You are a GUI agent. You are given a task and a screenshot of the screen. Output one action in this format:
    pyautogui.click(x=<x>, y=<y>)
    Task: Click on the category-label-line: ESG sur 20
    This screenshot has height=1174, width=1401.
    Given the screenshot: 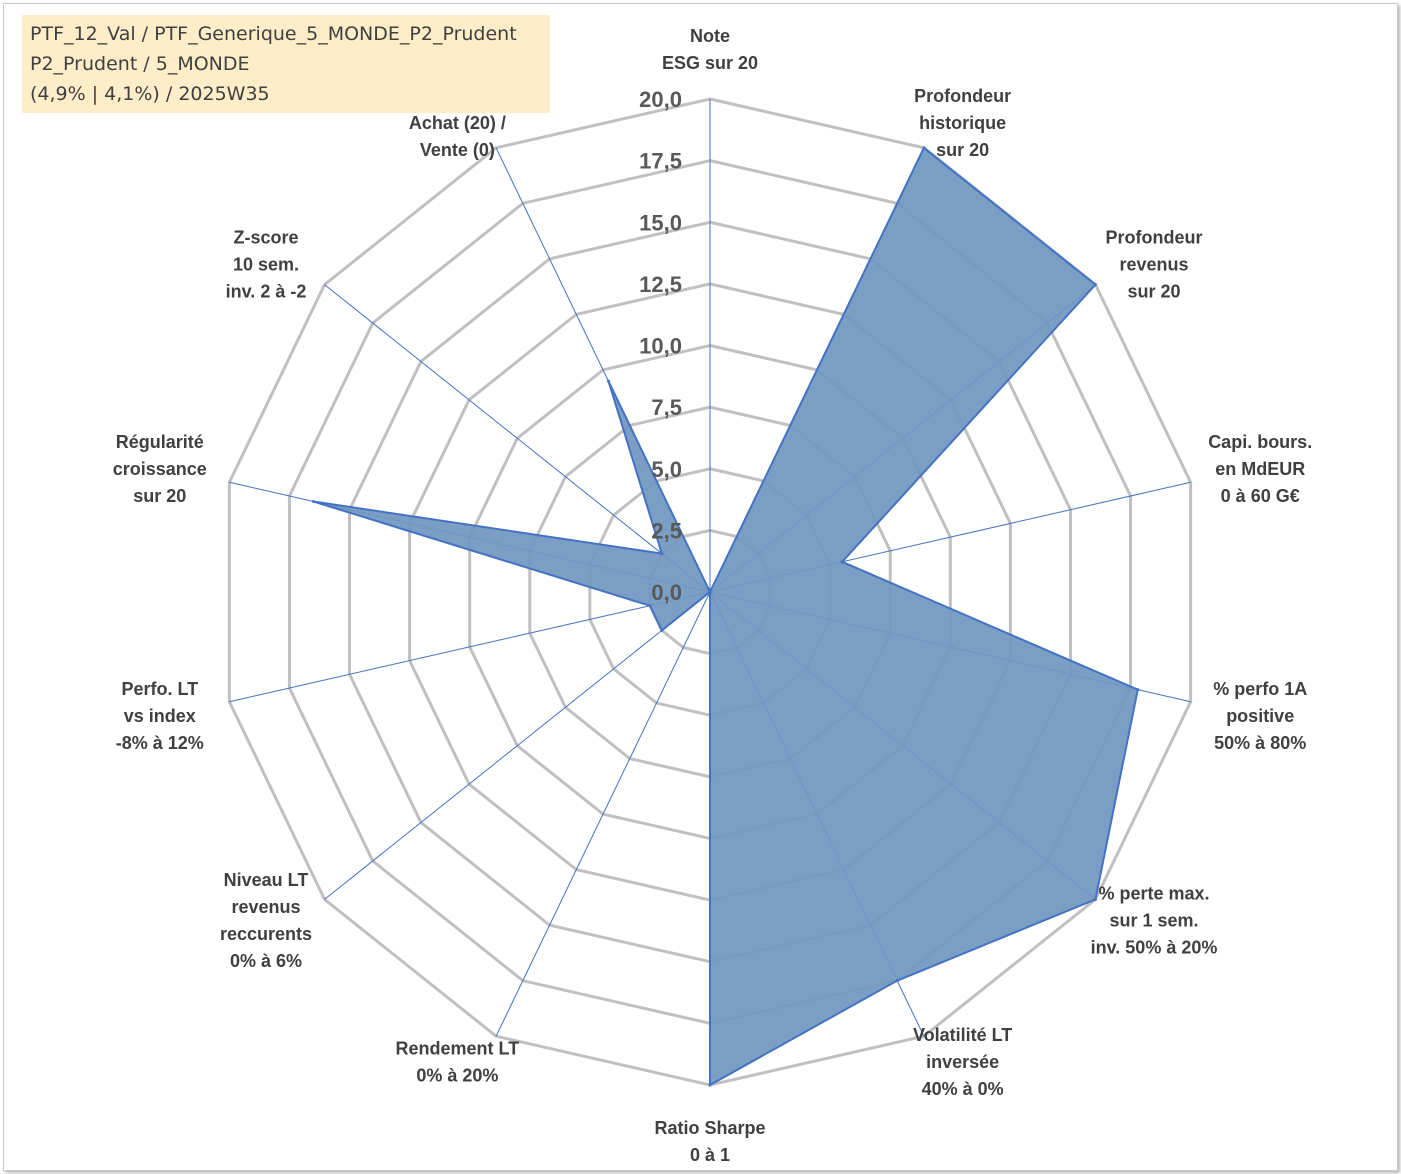 What is the action you would take?
    pyautogui.click(x=710, y=63)
    